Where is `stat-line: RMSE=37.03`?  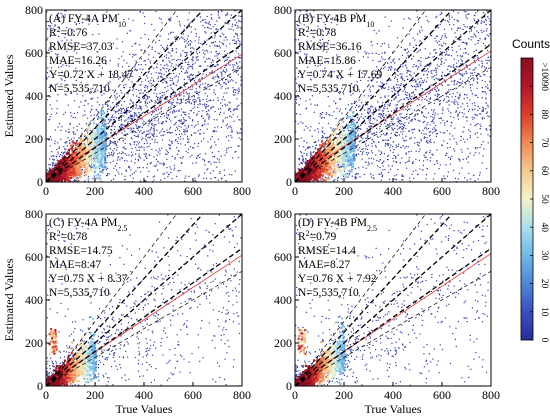 stat-line: RMSE=37.03 is located at coordinates (81, 47).